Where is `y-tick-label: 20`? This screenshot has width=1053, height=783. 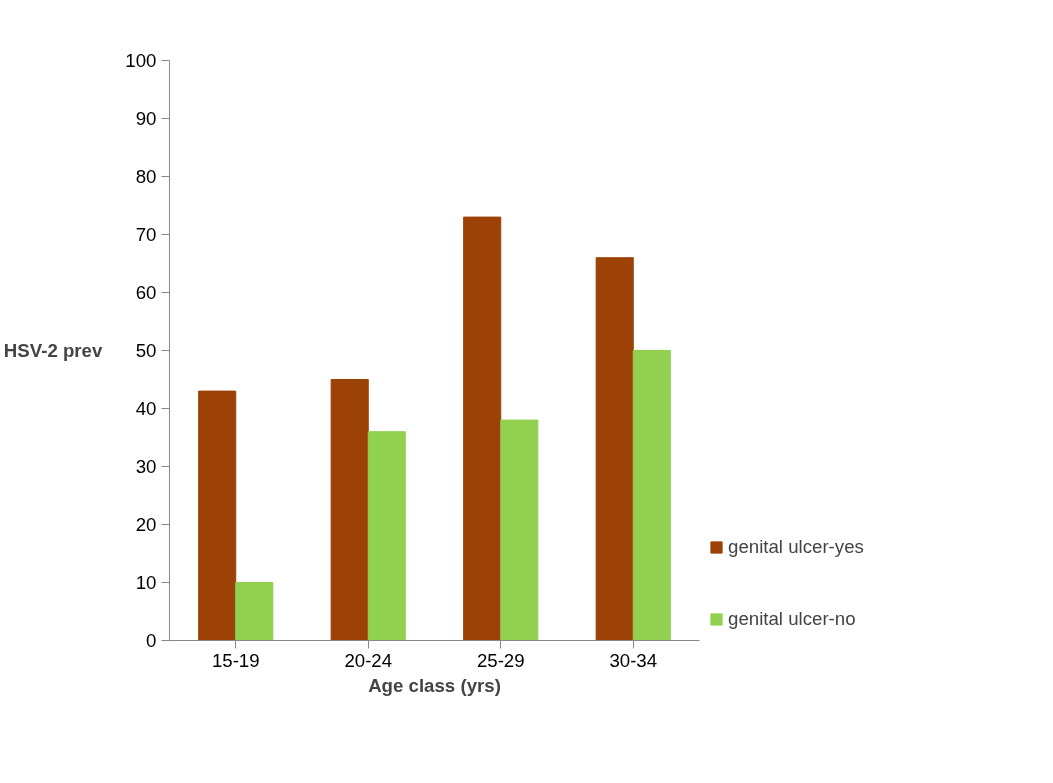 y-tick-label: 20 is located at coordinates (146, 524).